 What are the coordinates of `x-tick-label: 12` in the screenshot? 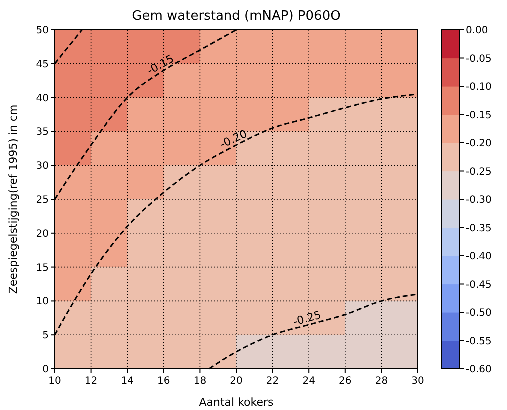 It's located at (91, 381).